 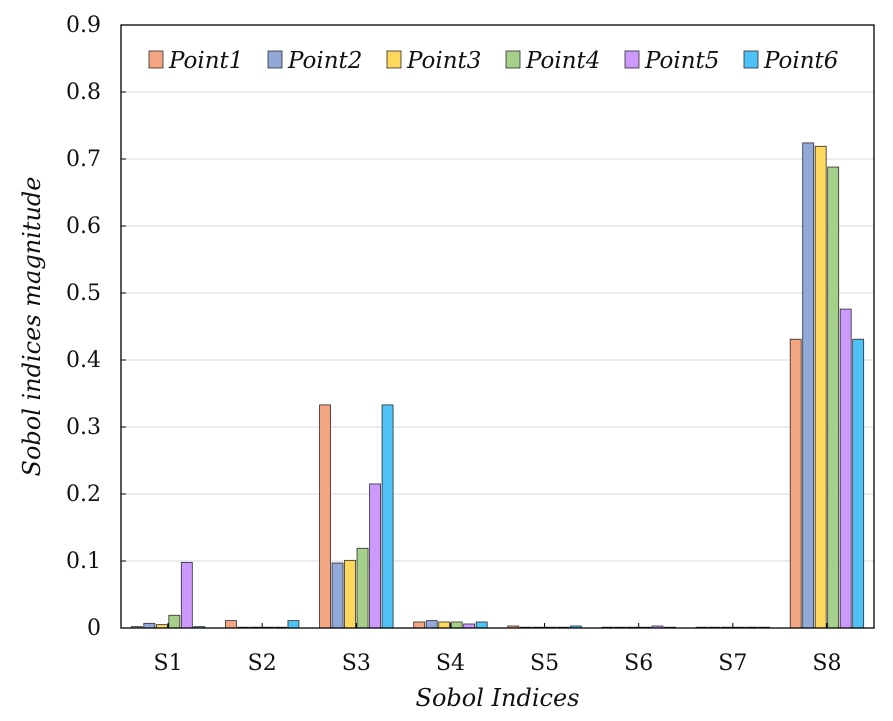 What do you see at coordinates (498, 698) in the screenshot?
I see `x-axis-title: Sobol Indices` at bounding box center [498, 698].